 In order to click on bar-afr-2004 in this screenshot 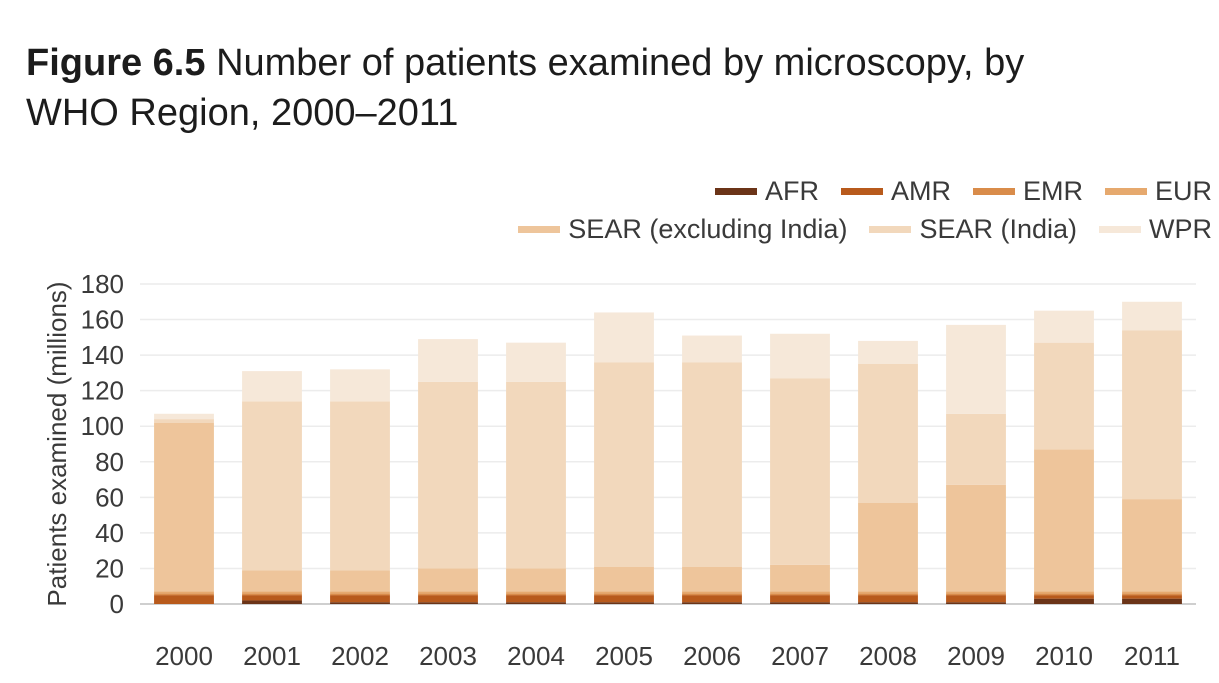, I will do `click(536, 603)`.